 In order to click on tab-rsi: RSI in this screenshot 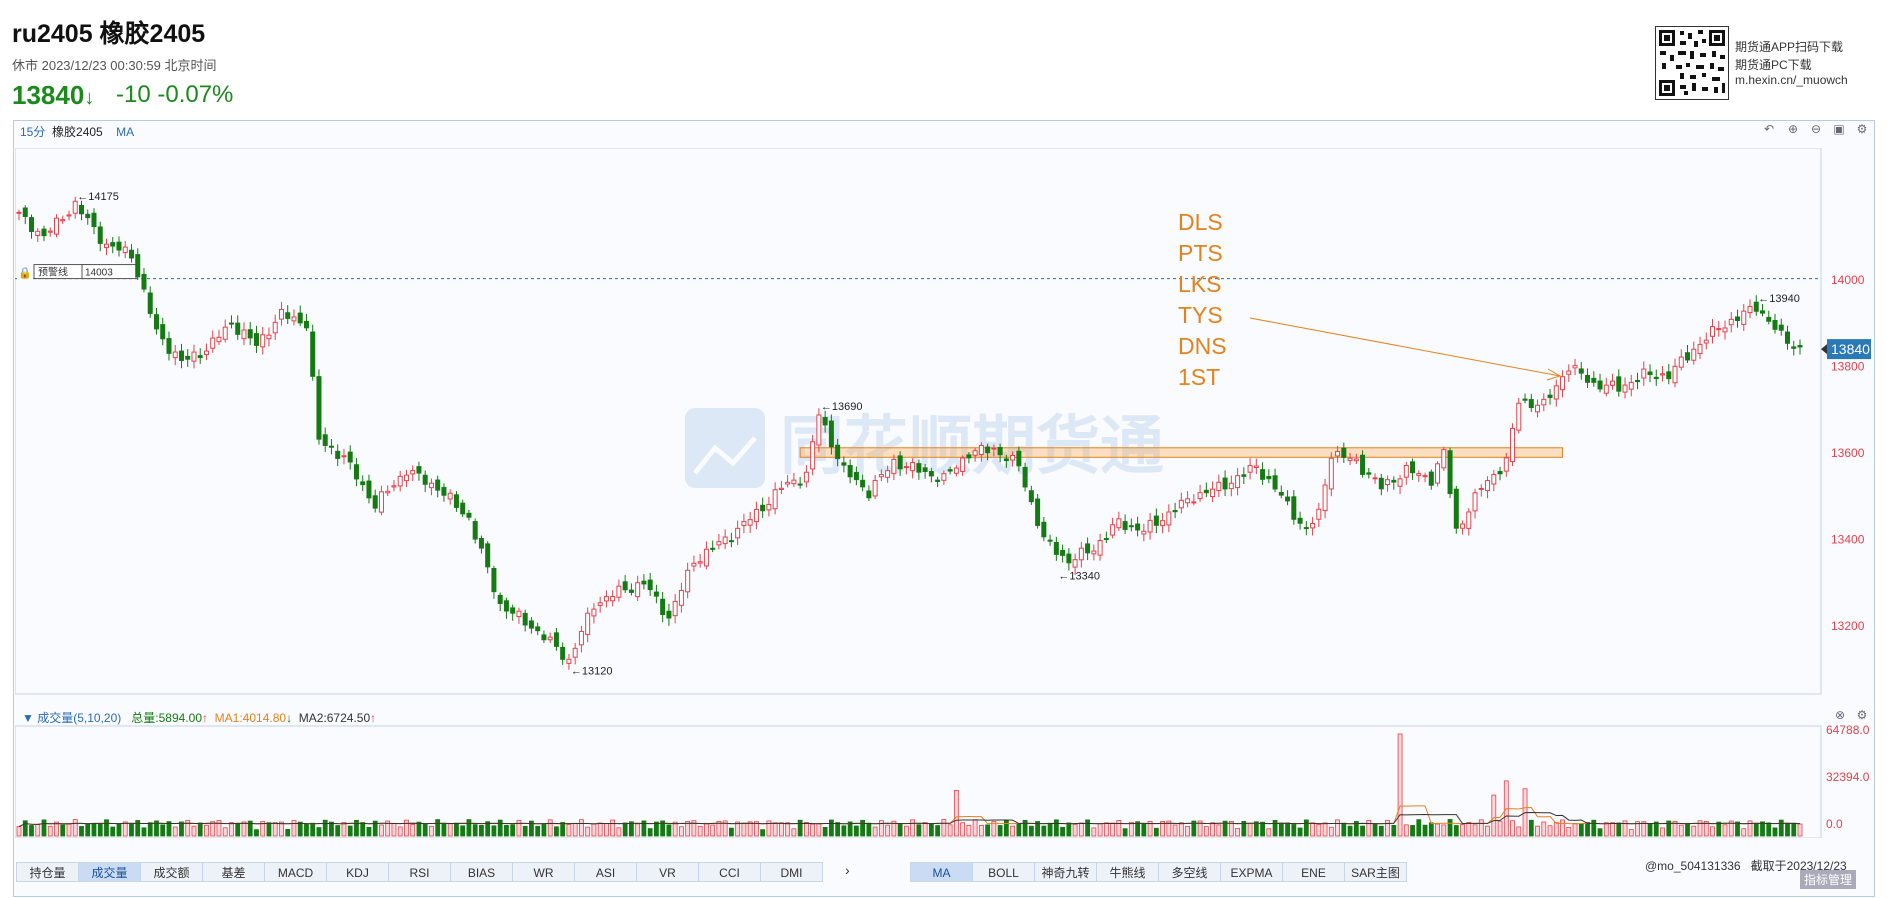, I will do `click(419, 872)`.